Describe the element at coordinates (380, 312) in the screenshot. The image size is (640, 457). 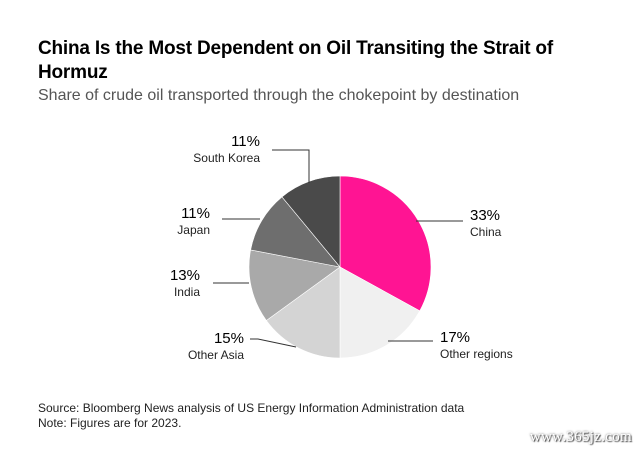
I see `pie-slice-other-regions` at that location.